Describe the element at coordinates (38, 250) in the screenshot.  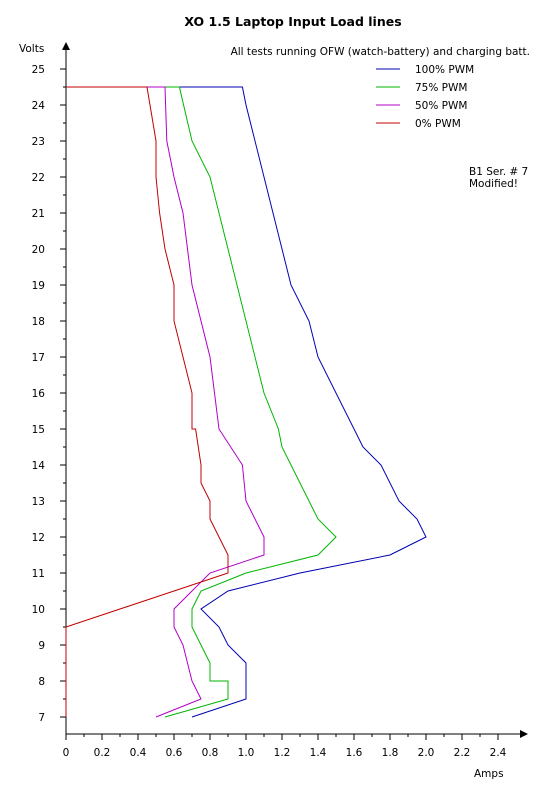
I see `y-tick-label: 20` at that location.